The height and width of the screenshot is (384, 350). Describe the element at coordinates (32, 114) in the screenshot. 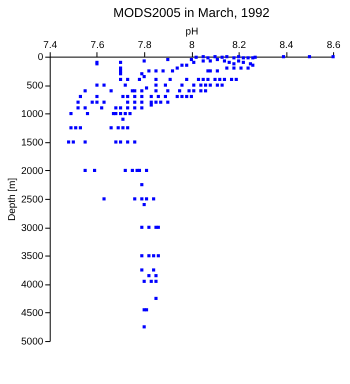

I see `y-tick-label: 1000` at that location.